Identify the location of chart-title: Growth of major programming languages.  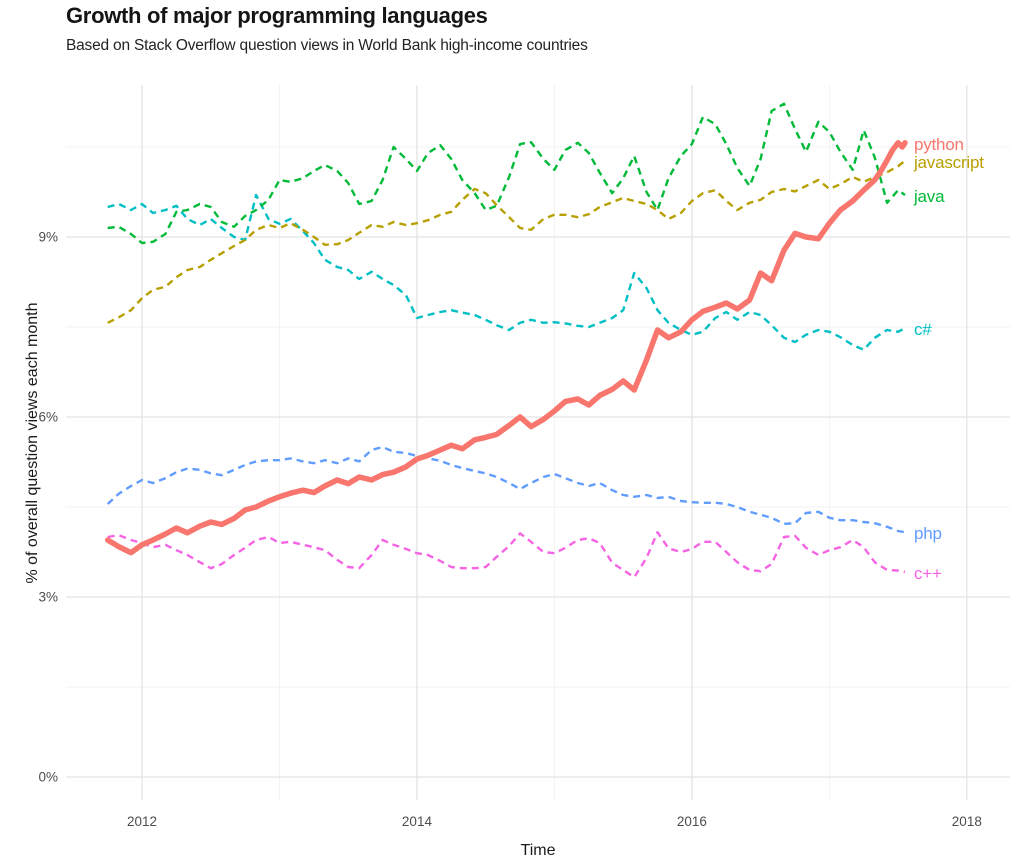
(277, 15).